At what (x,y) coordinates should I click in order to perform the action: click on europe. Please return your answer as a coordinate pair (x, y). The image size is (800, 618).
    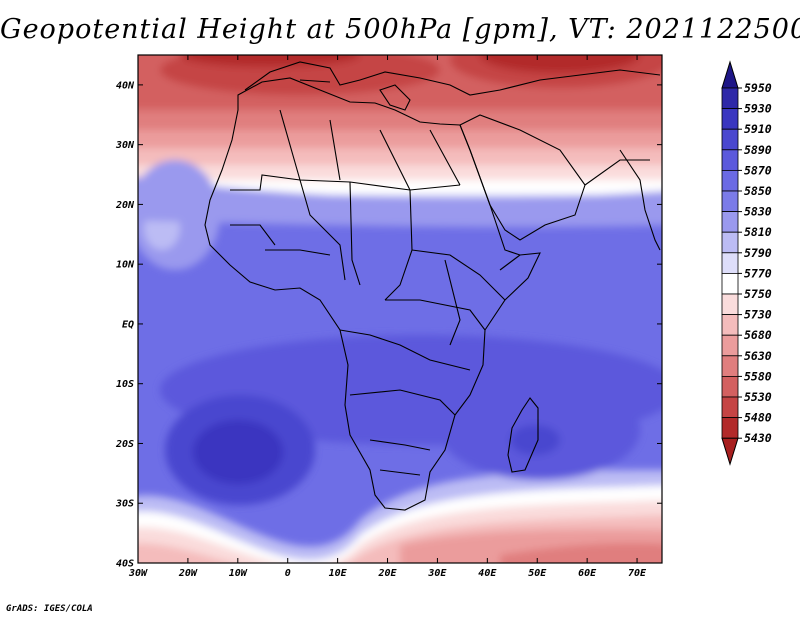
    Looking at the image, I should click on (452, 78).